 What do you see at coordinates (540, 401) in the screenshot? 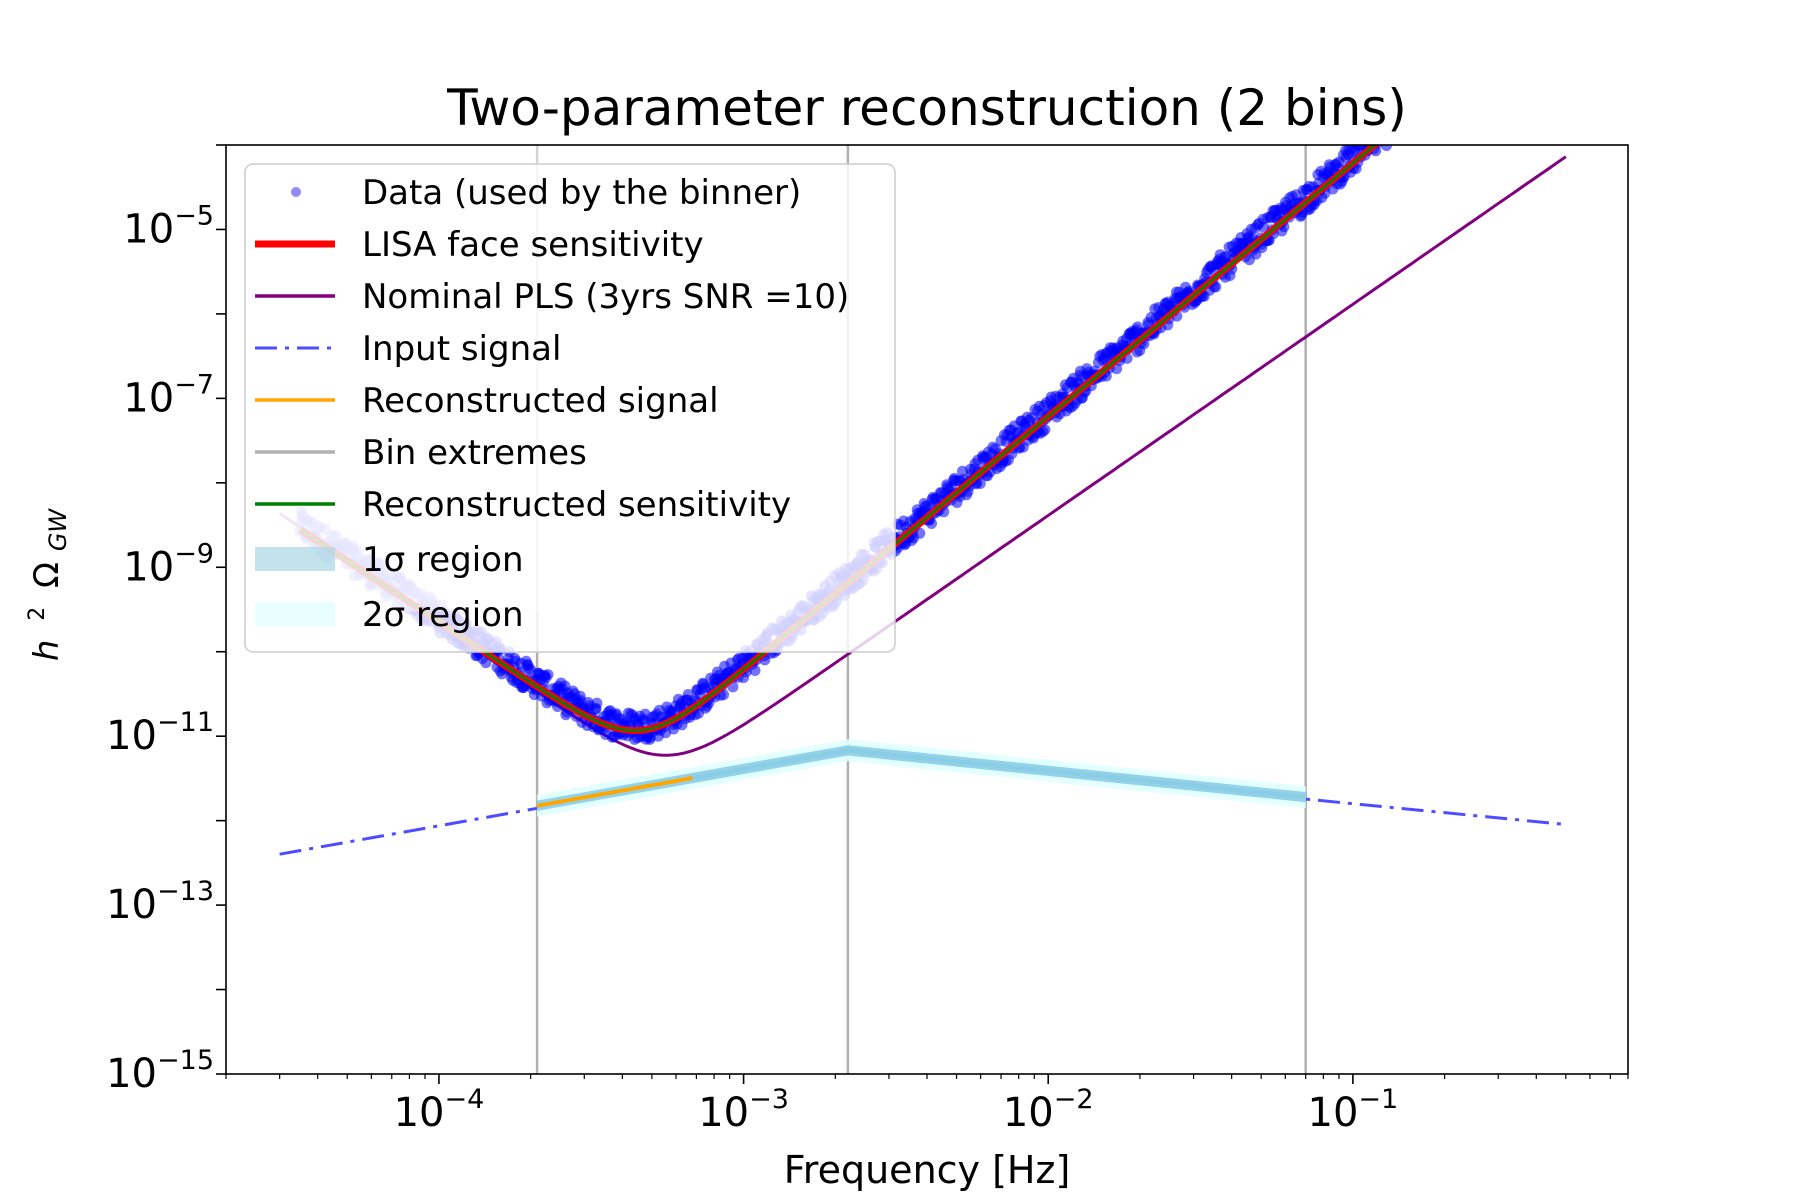
I see `legend-label: Reconstructed signal` at bounding box center [540, 401].